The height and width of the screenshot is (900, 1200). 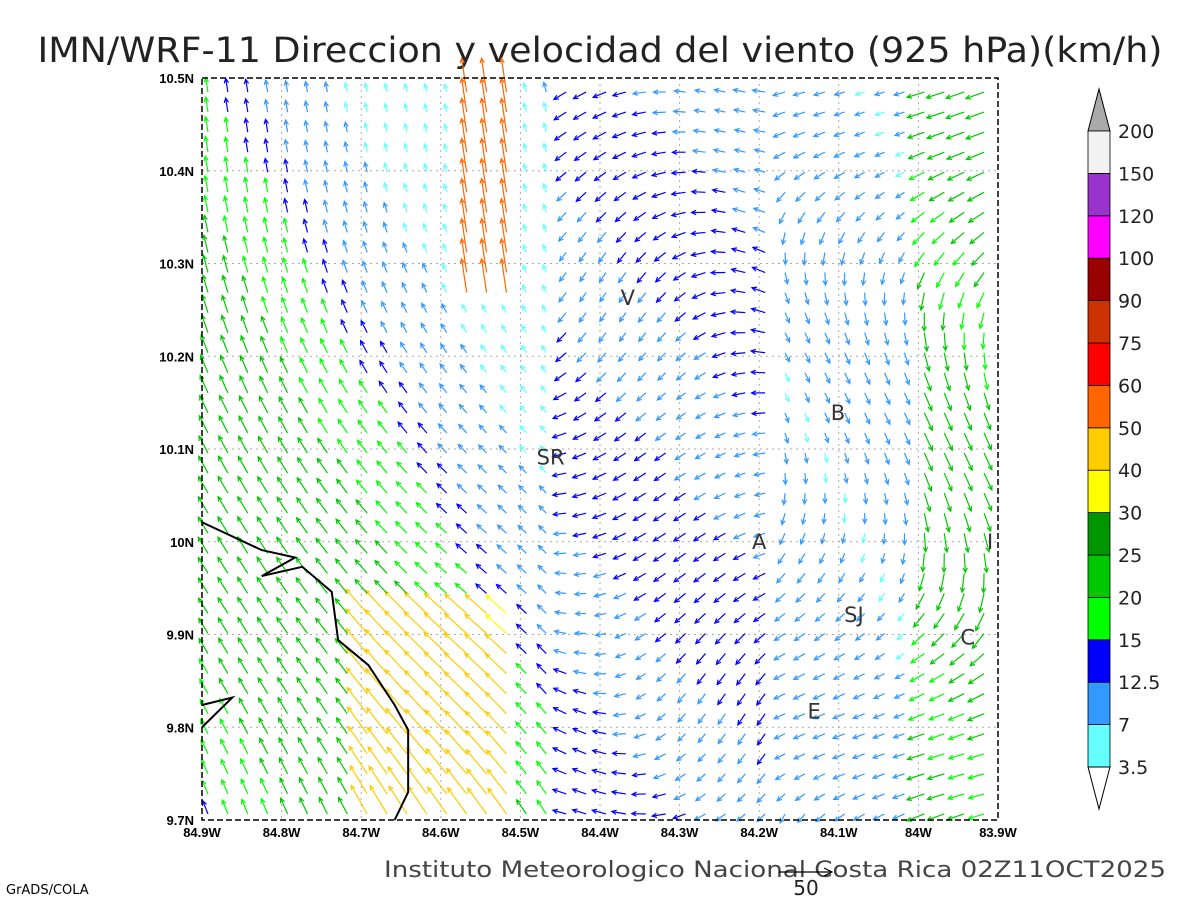 What do you see at coordinates (990, 542) in the screenshot?
I see `place-label: I` at bounding box center [990, 542].